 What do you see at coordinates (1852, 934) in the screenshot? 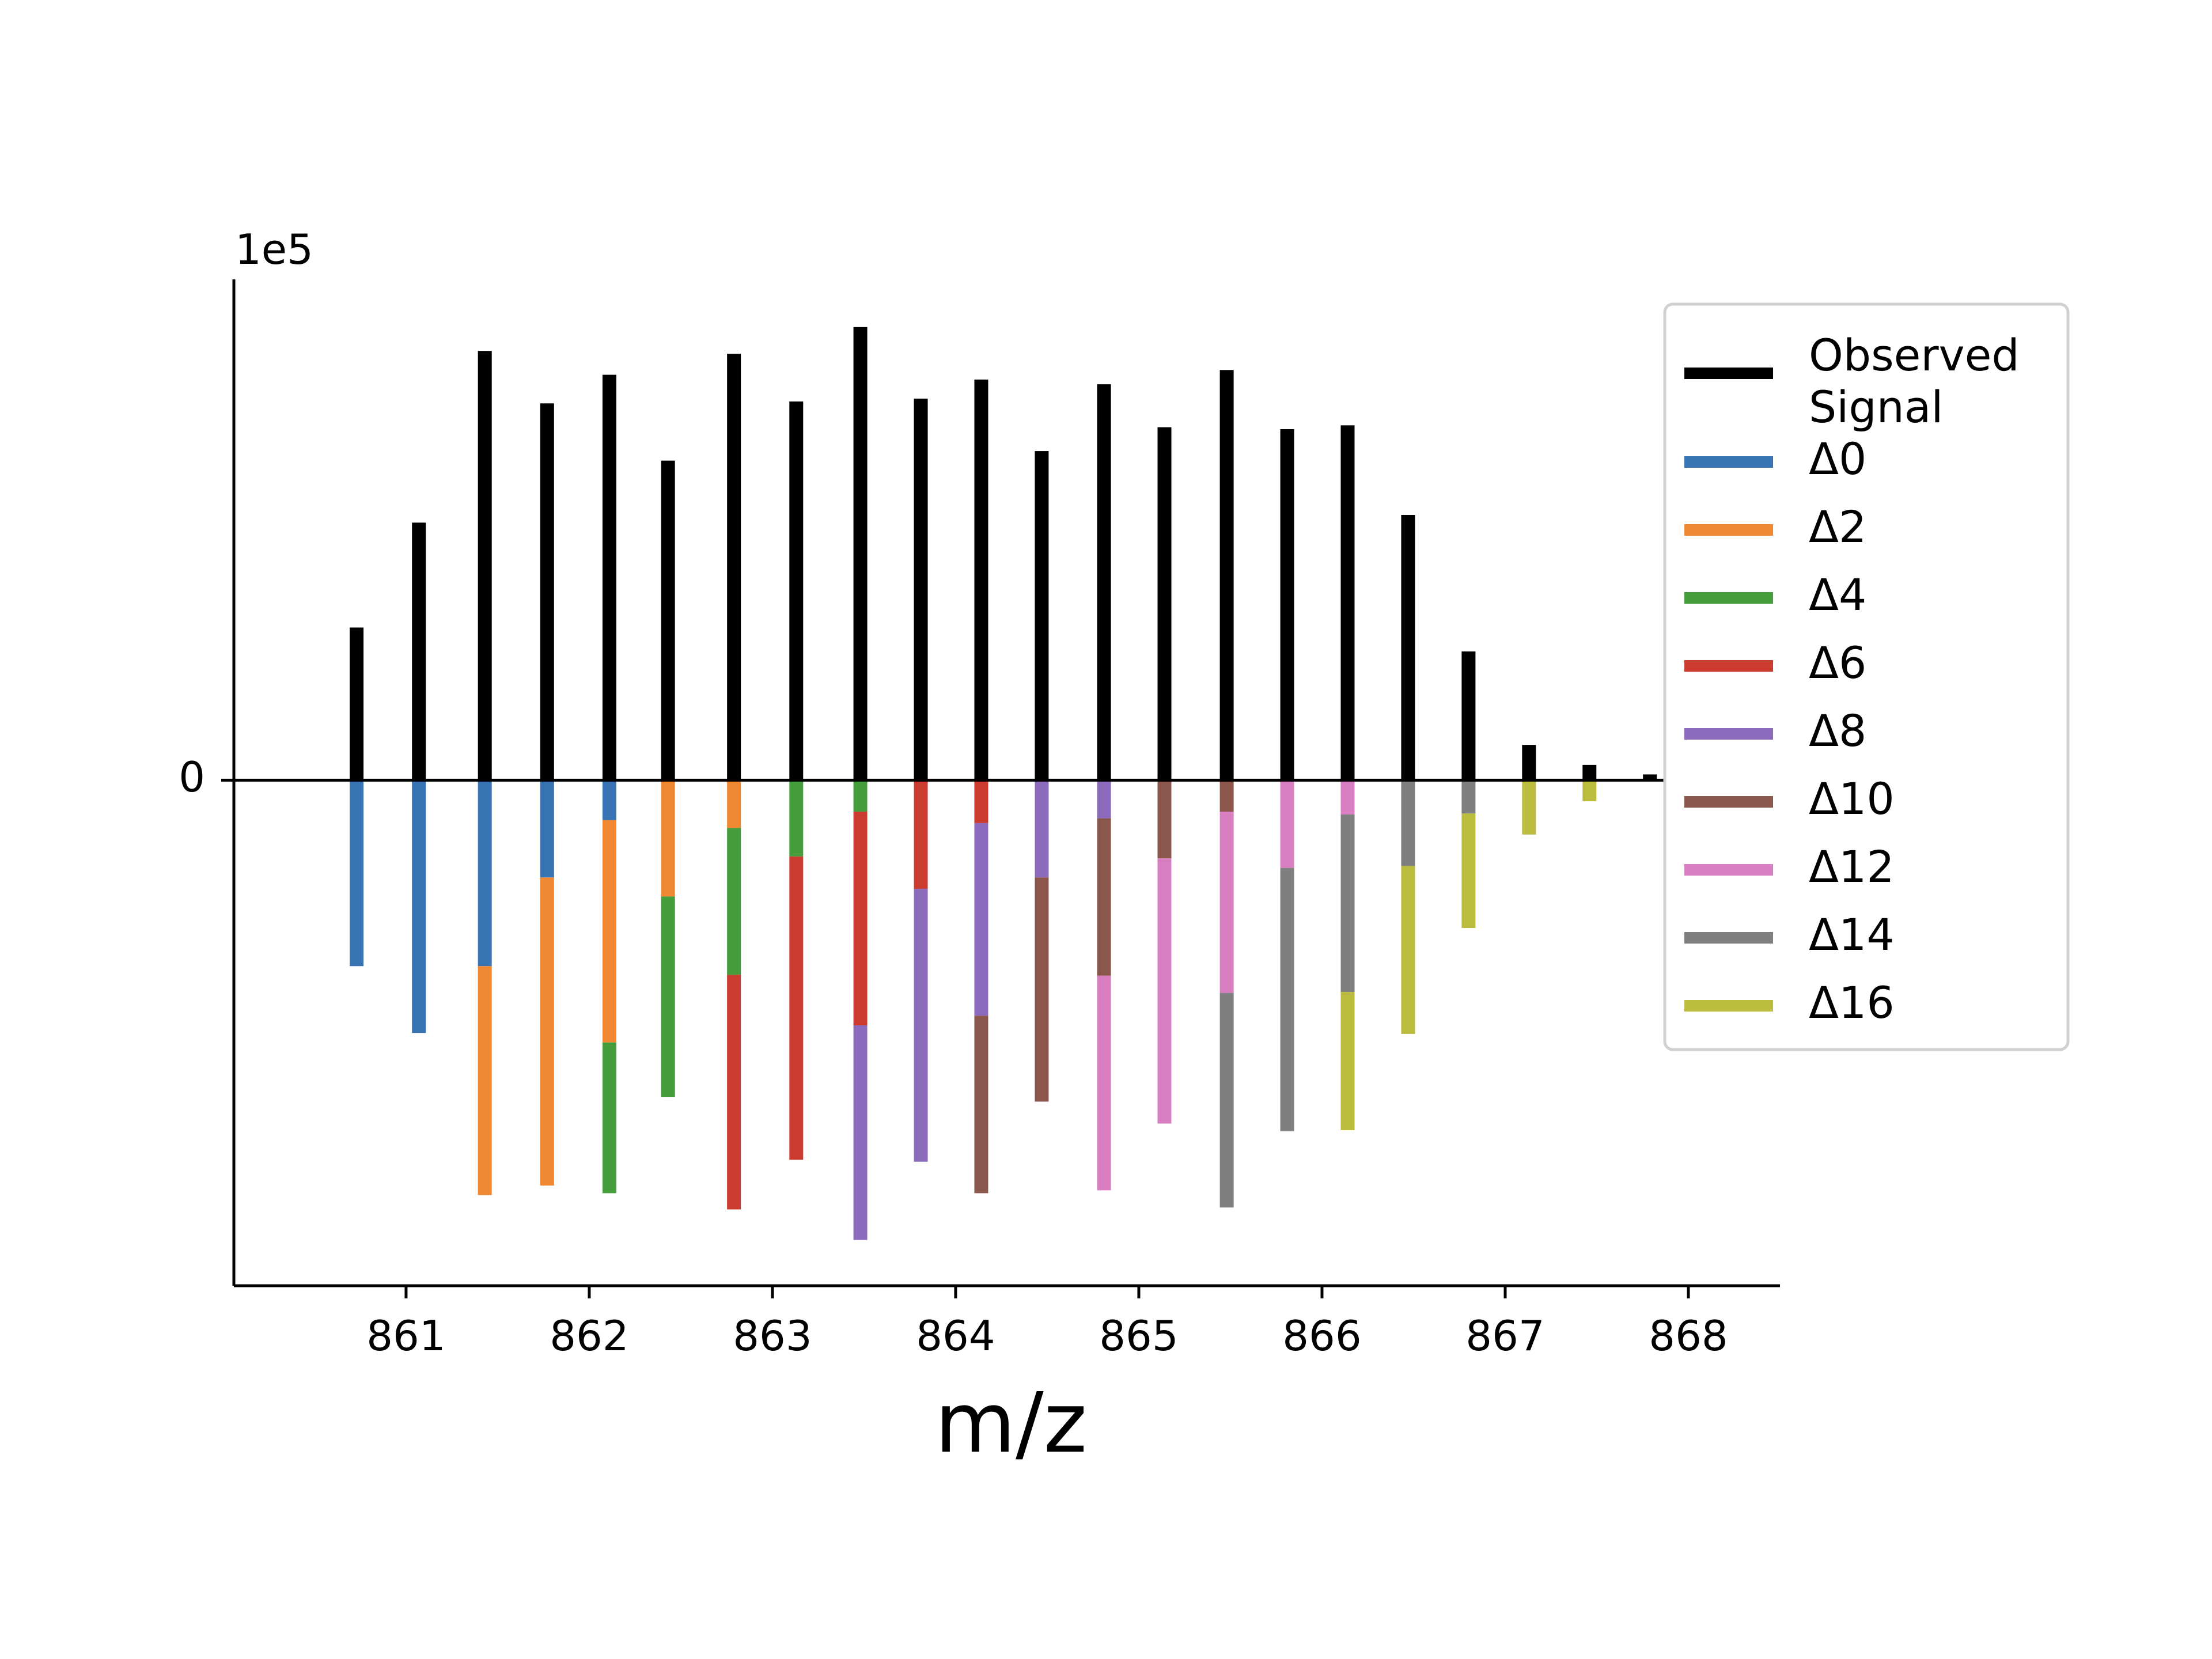
I see `legend-label-delta14: Δ14` at bounding box center [1852, 934].